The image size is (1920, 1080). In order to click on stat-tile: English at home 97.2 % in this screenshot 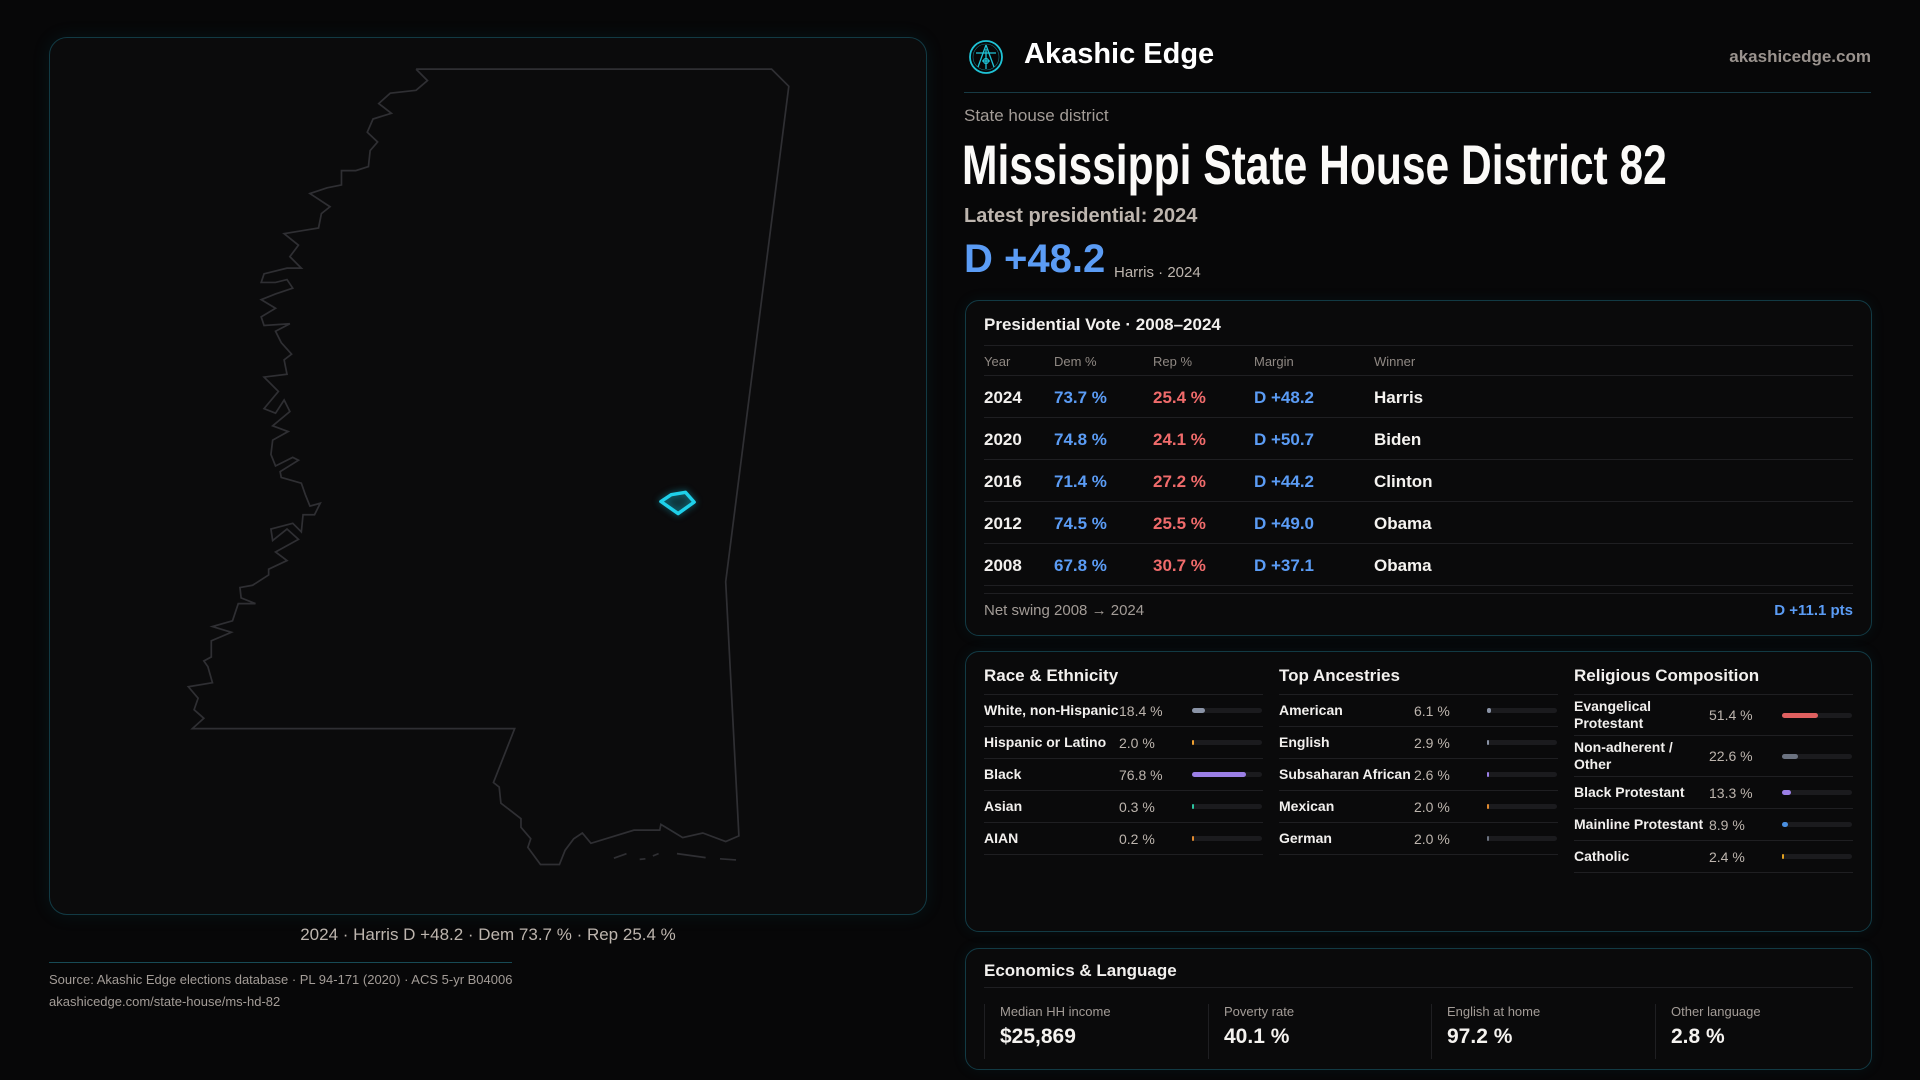, I will do `click(1485, 1031)`.